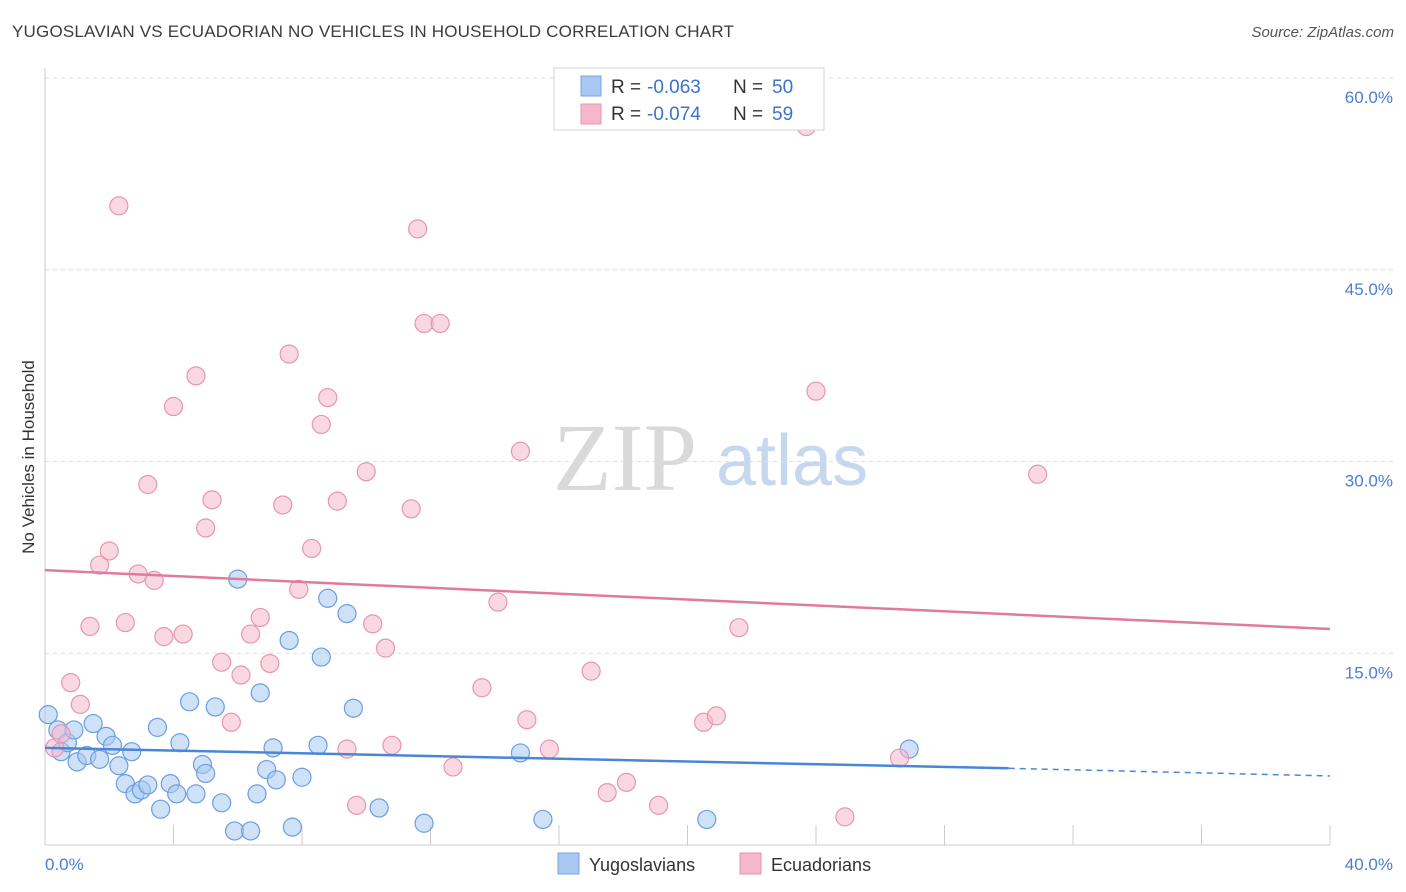 The height and width of the screenshot is (892, 1406). Describe the element at coordinates (64, 864) in the screenshot. I see `x-tick-label-min: 0.0%` at that location.